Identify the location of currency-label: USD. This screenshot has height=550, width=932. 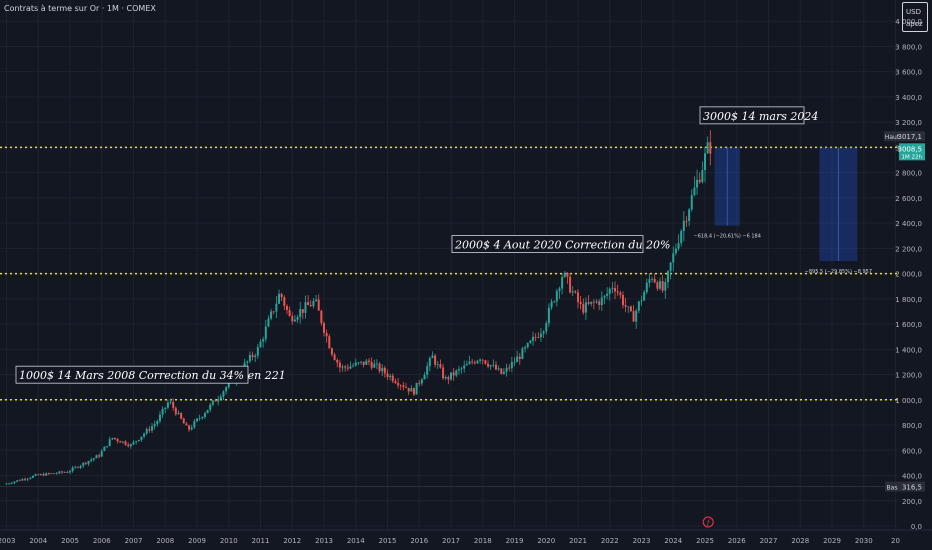
(913, 12).